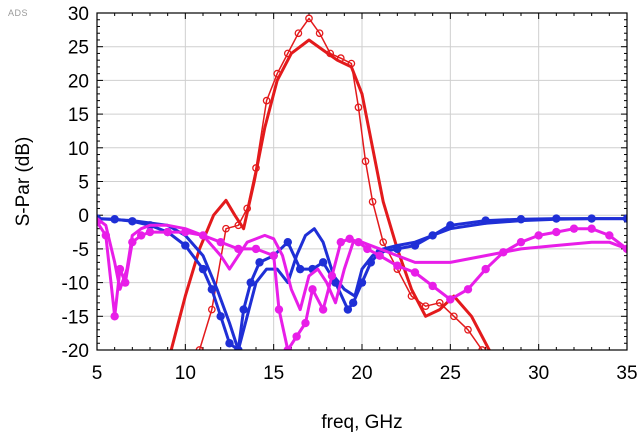 The height and width of the screenshot is (436, 639). What do you see at coordinates (83, 183) in the screenshot?
I see `y-tick-label: 5` at bounding box center [83, 183].